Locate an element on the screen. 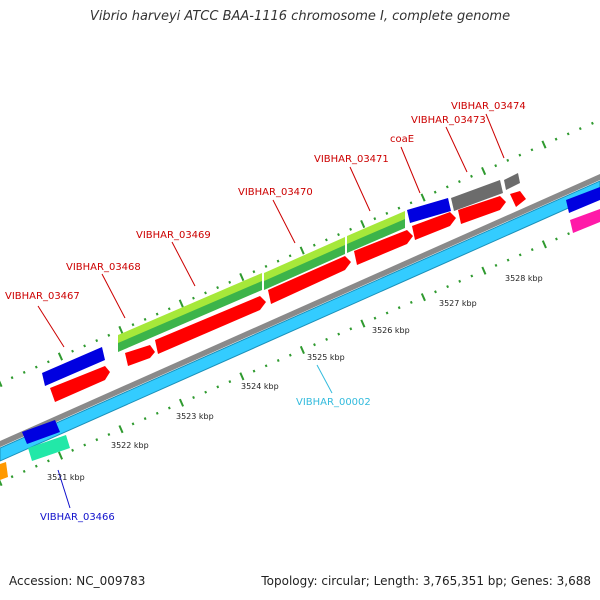  feature-vibhar-03468-red is located at coordinates (140, 355).